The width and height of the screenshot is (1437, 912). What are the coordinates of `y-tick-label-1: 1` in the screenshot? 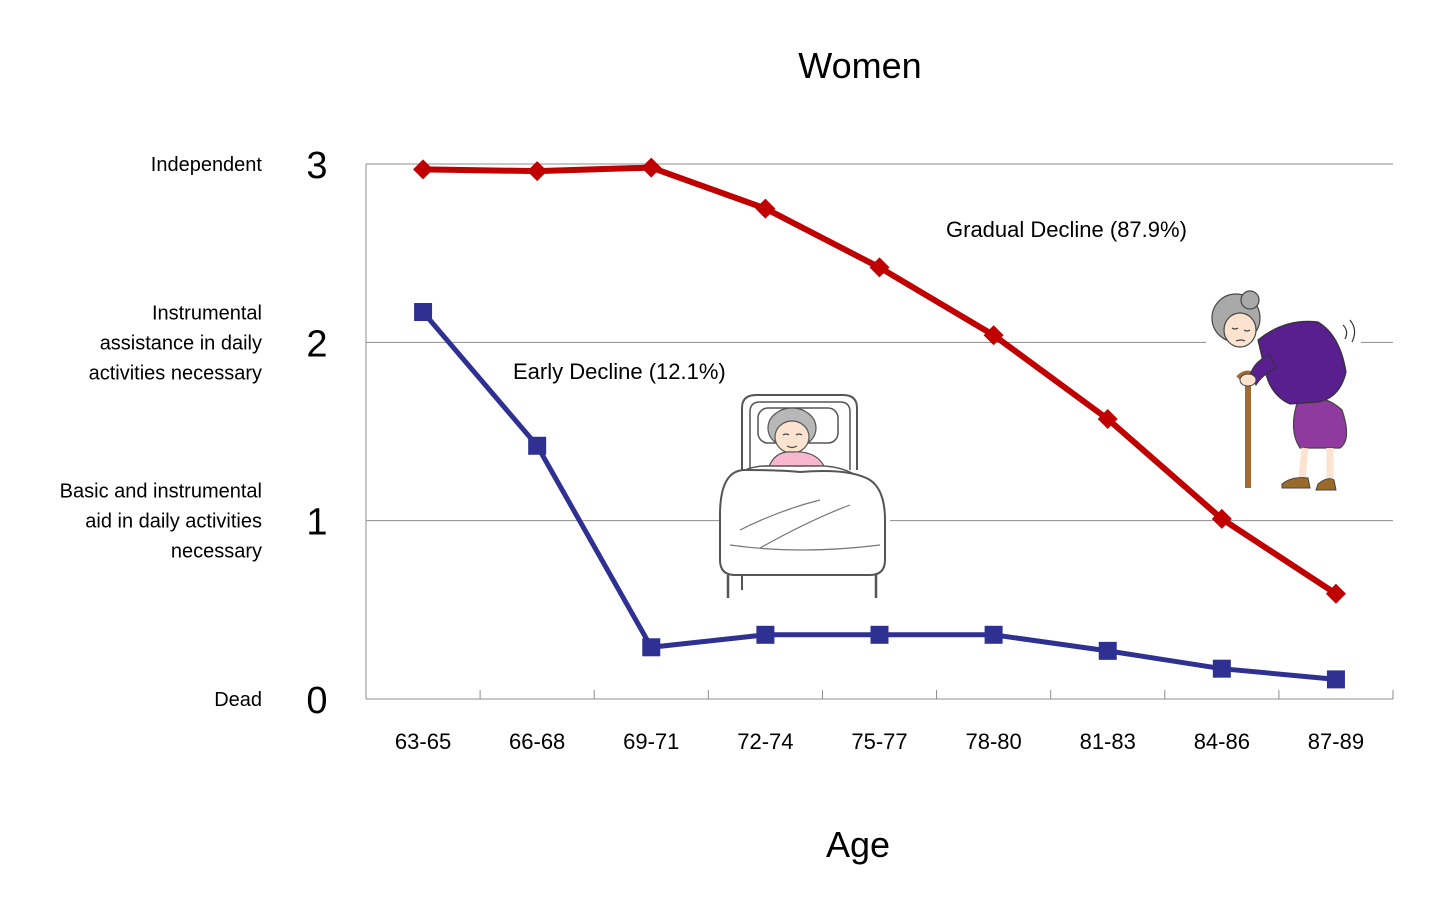 It's located at (316, 523).